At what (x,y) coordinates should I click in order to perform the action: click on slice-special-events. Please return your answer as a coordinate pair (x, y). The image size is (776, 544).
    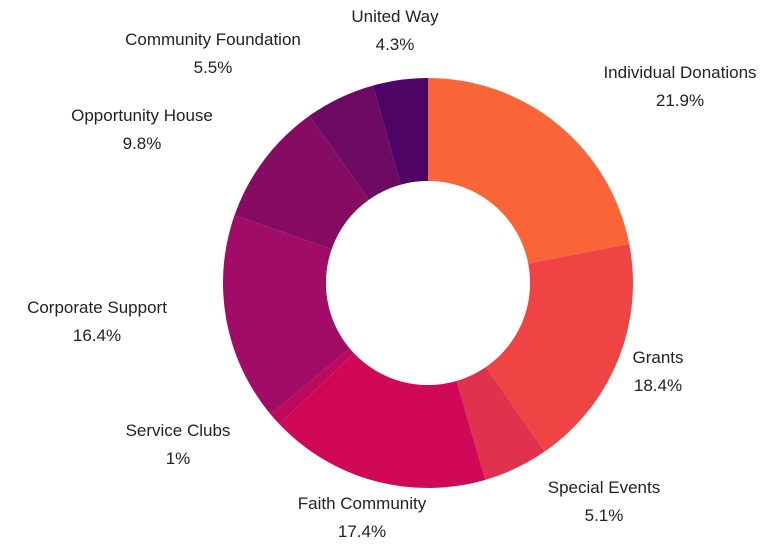
    Looking at the image, I should click on (500, 423).